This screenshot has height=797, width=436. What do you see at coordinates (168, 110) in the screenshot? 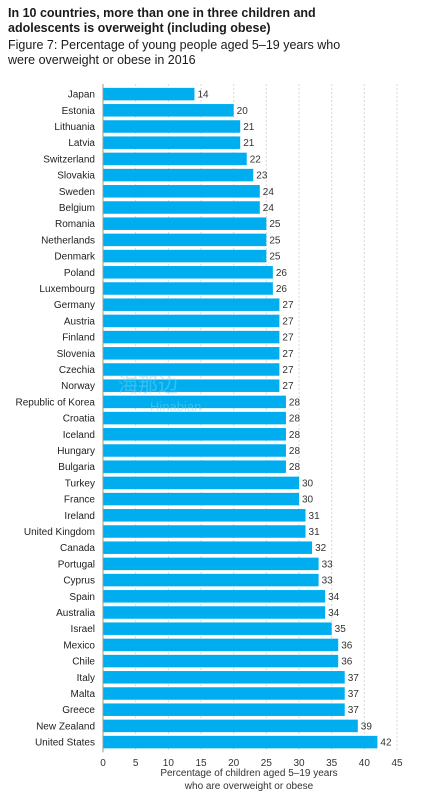
I see `bar-estonia` at bounding box center [168, 110].